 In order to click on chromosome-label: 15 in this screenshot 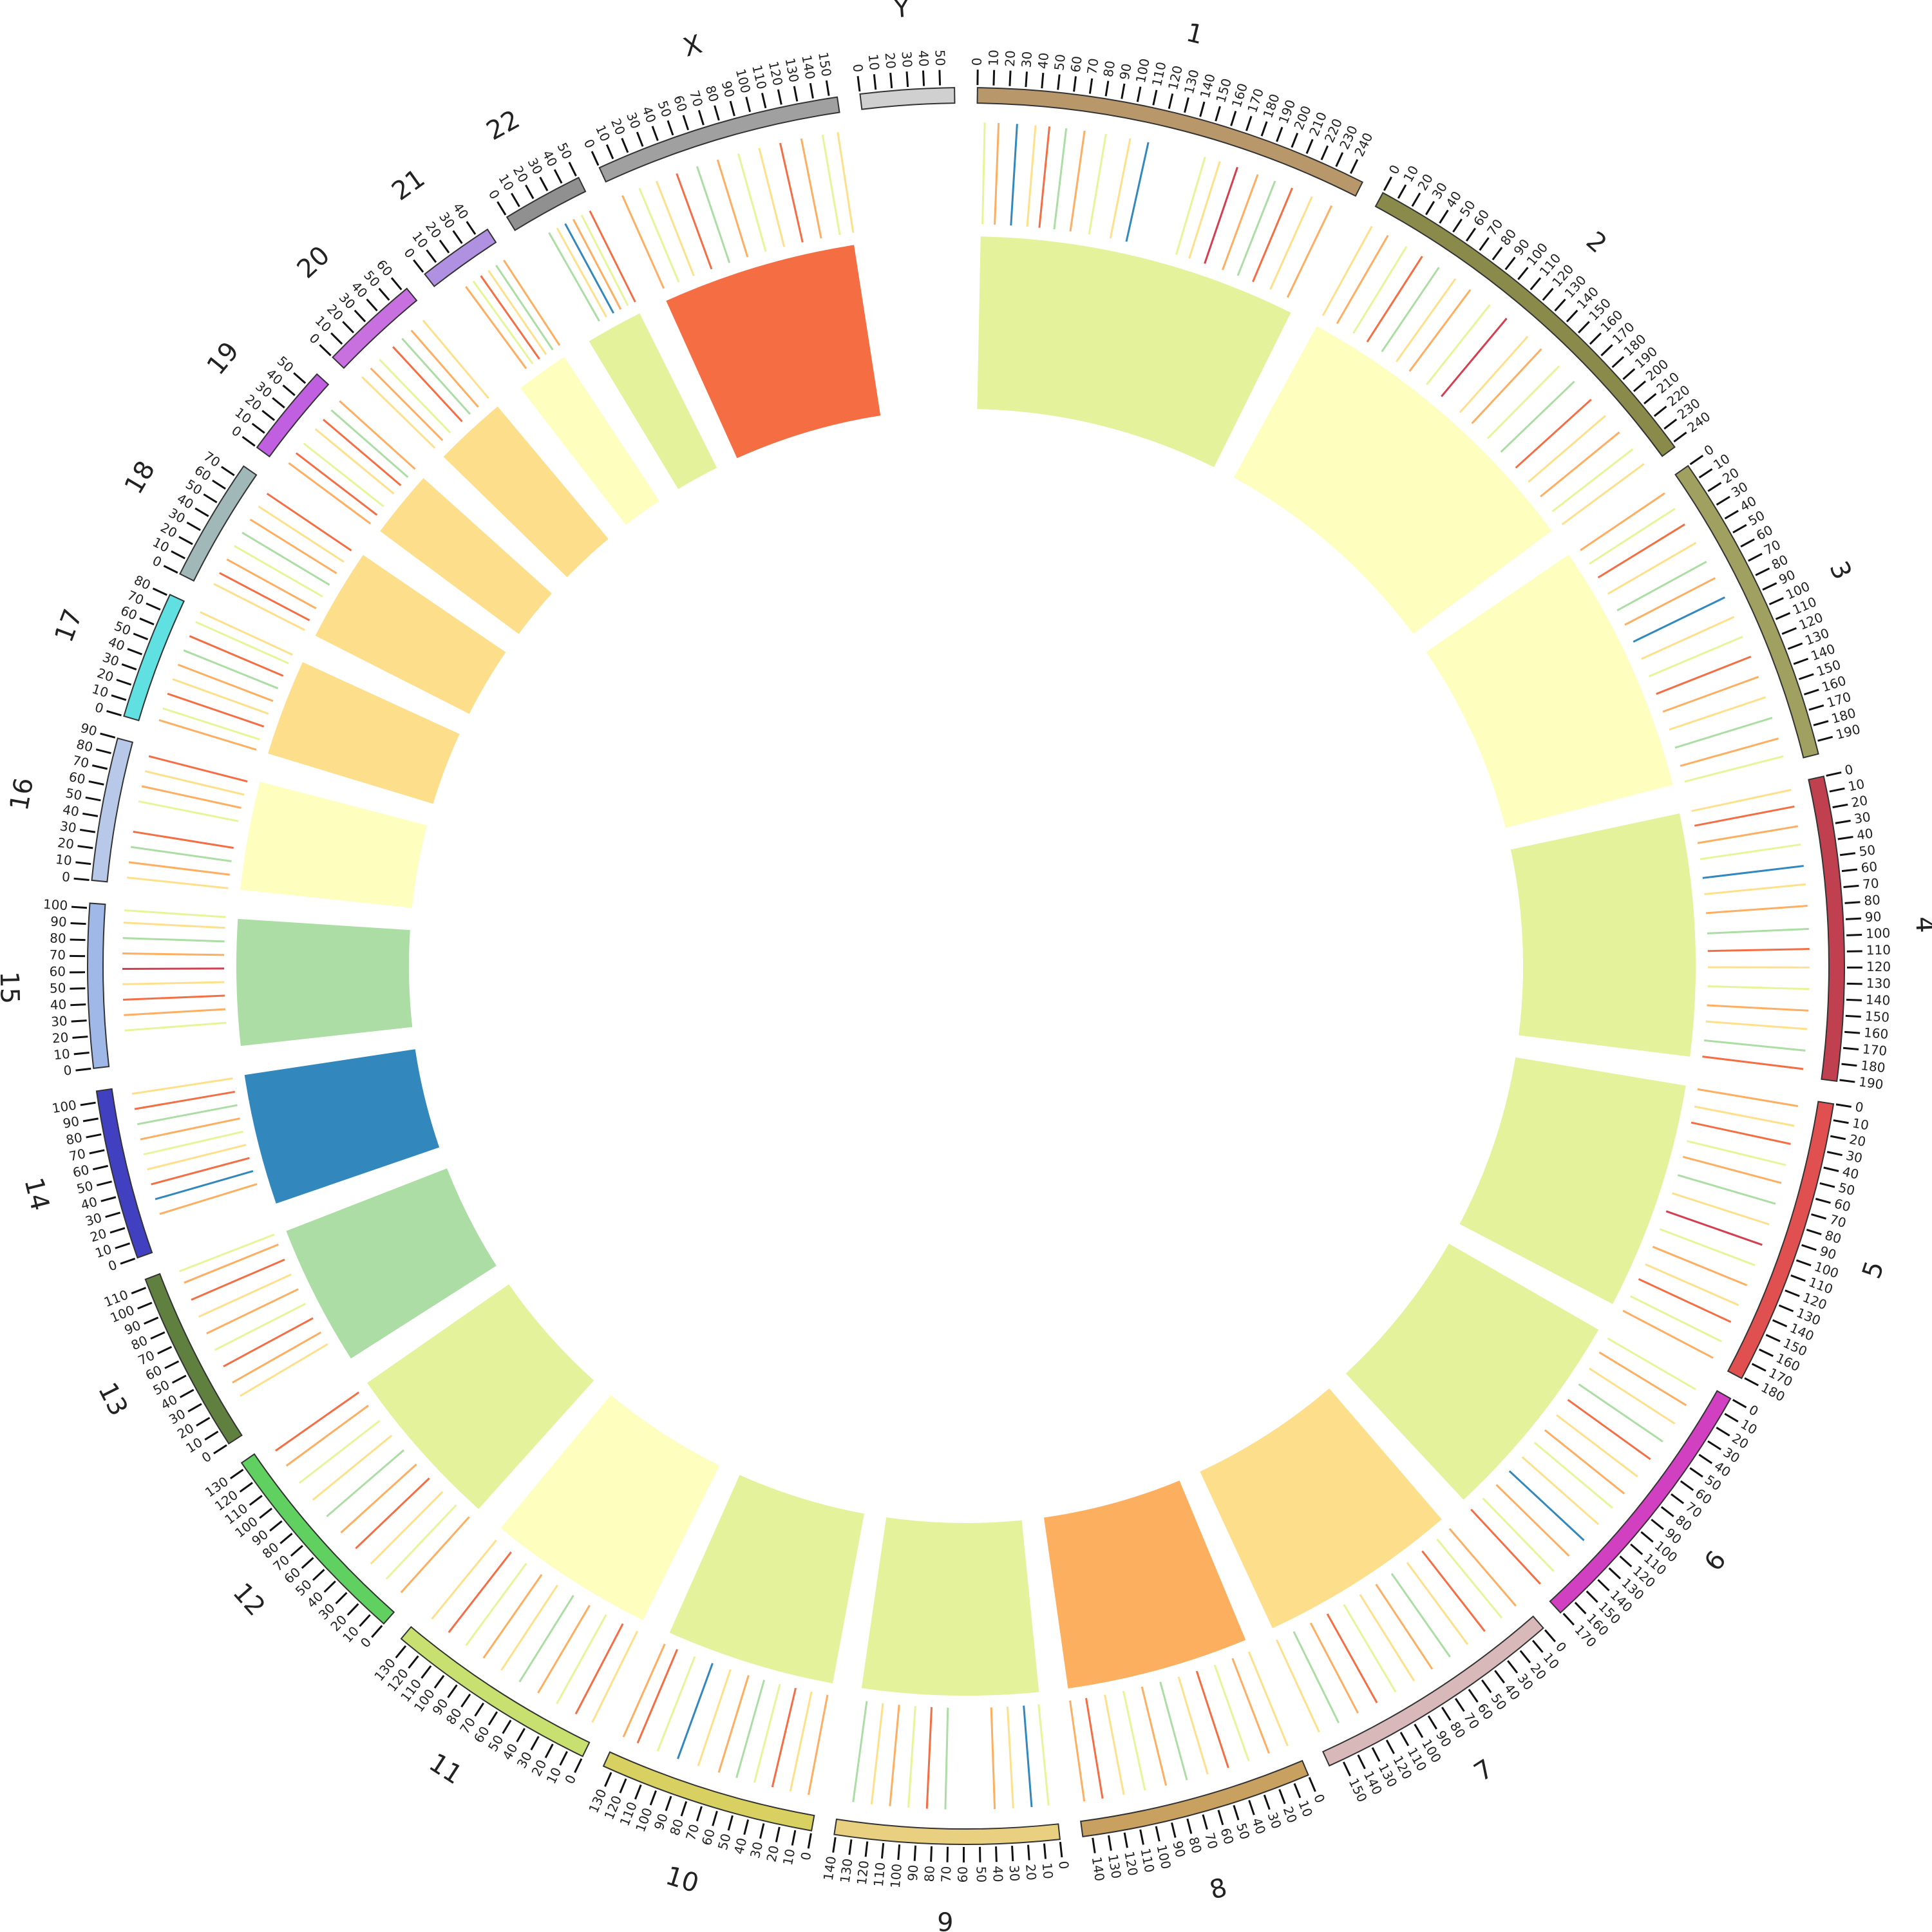, I will do `click(12, 988)`.